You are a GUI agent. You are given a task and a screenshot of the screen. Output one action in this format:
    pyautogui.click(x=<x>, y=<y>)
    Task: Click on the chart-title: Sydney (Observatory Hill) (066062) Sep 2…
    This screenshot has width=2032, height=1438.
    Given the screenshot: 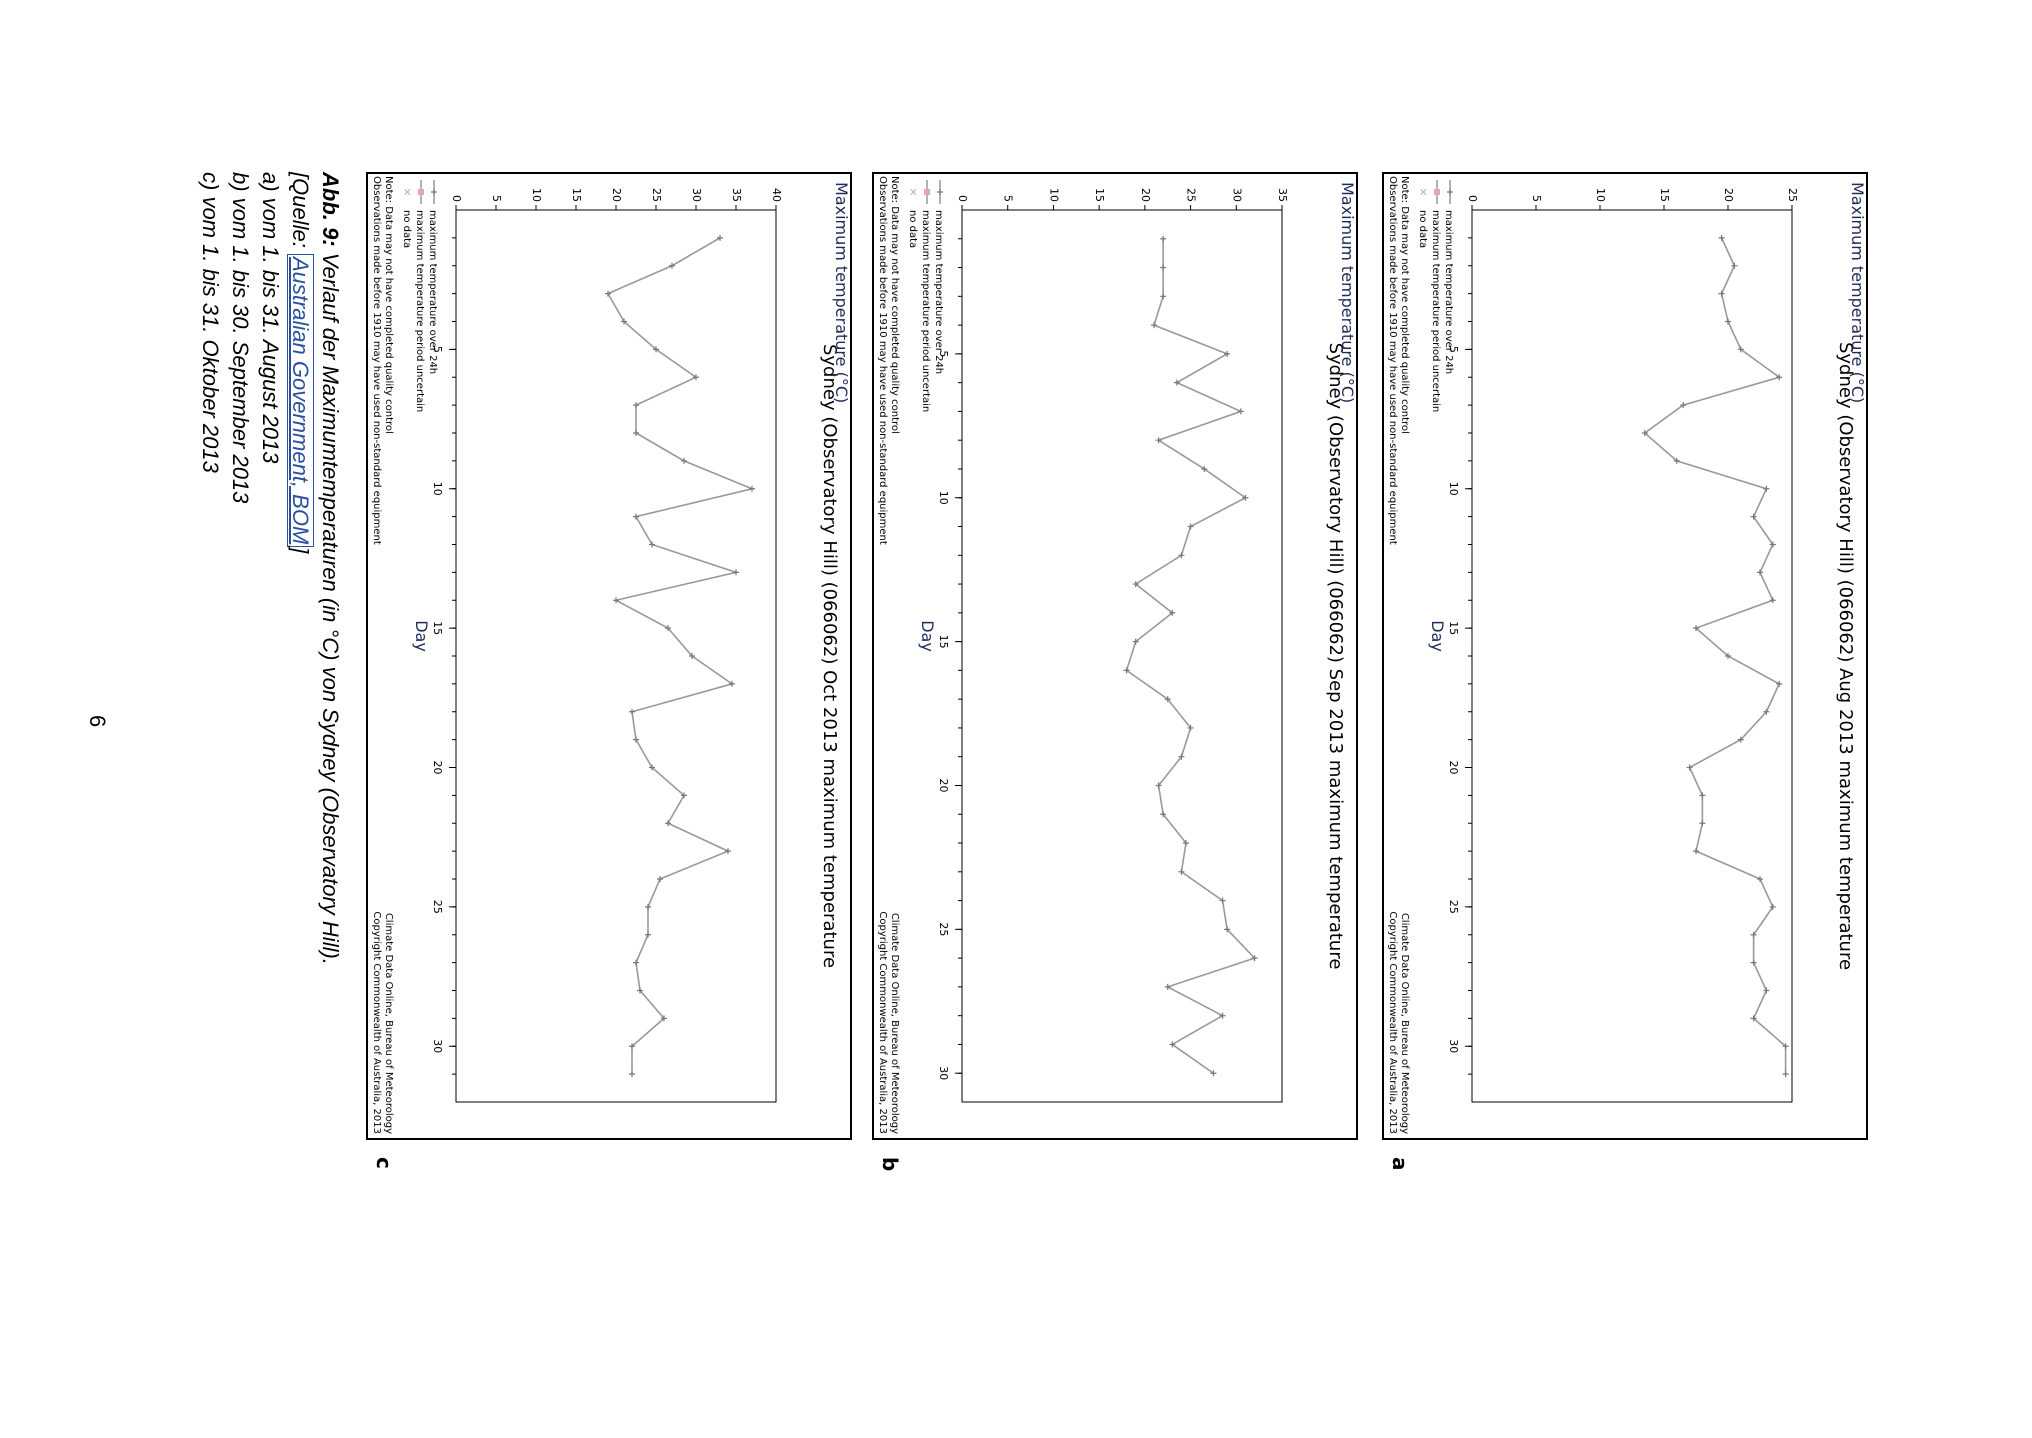 What is the action you would take?
    pyautogui.click(x=1335, y=656)
    